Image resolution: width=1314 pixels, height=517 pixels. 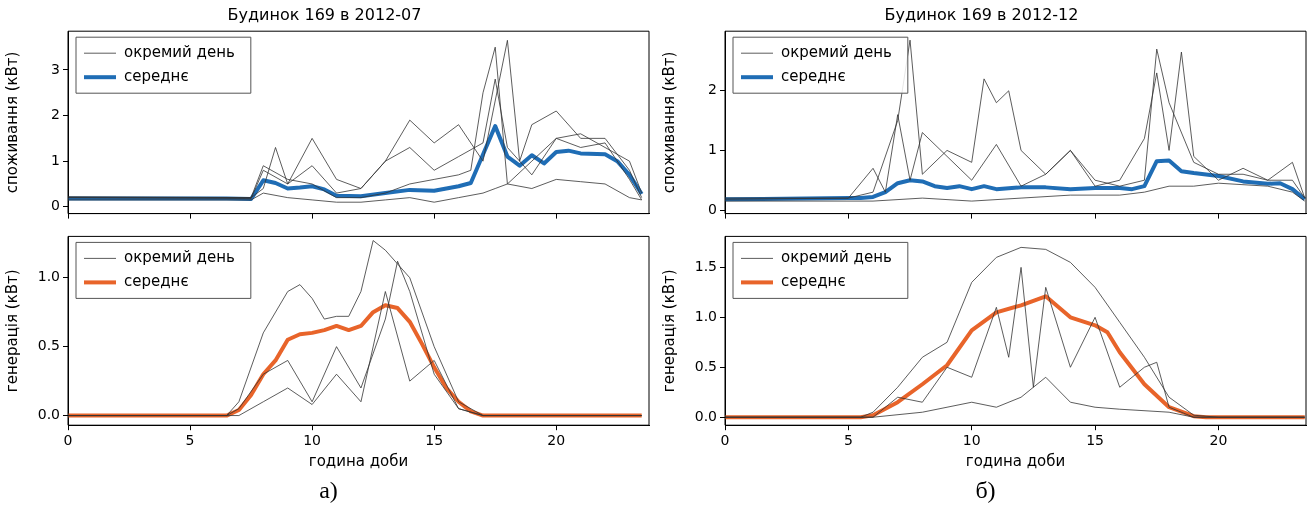 What do you see at coordinates (705, 266) in the screenshot?
I see `y-tick-label: 1.5` at bounding box center [705, 266].